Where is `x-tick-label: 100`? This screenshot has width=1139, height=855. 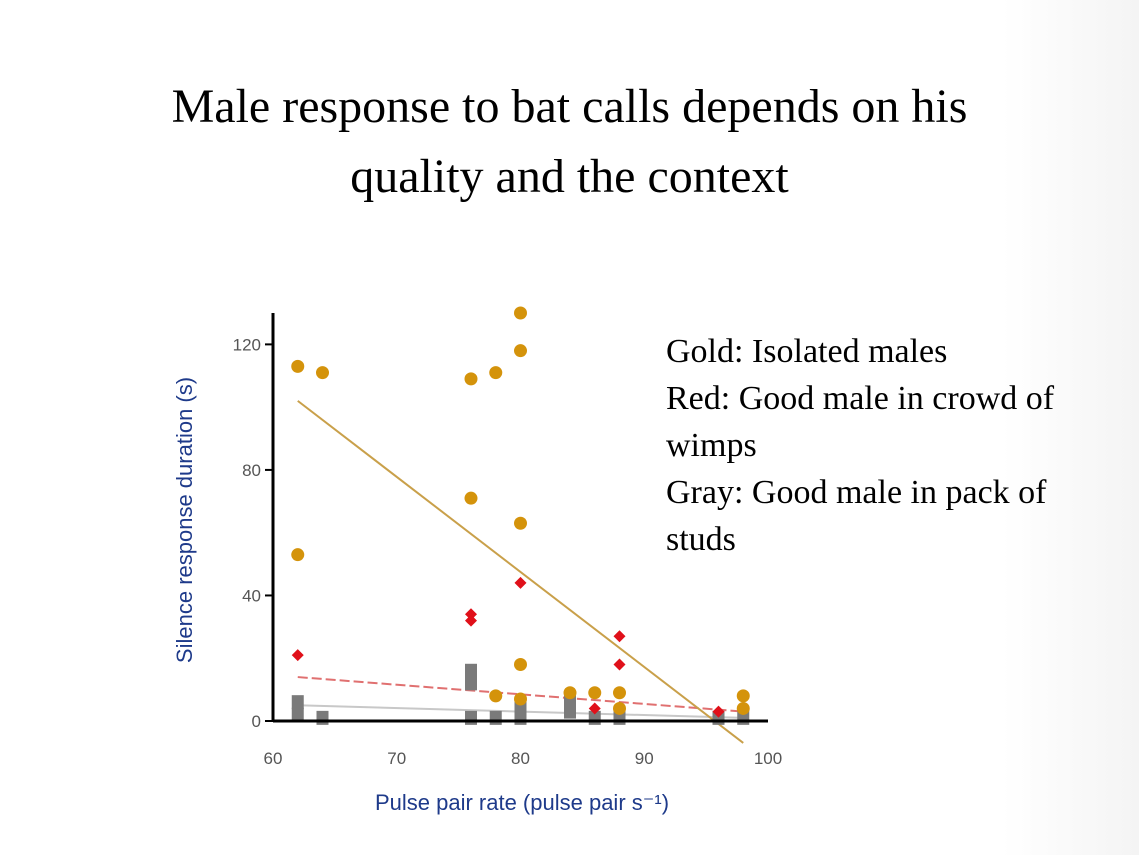 x-tick-label: 100 is located at coordinates (768, 758).